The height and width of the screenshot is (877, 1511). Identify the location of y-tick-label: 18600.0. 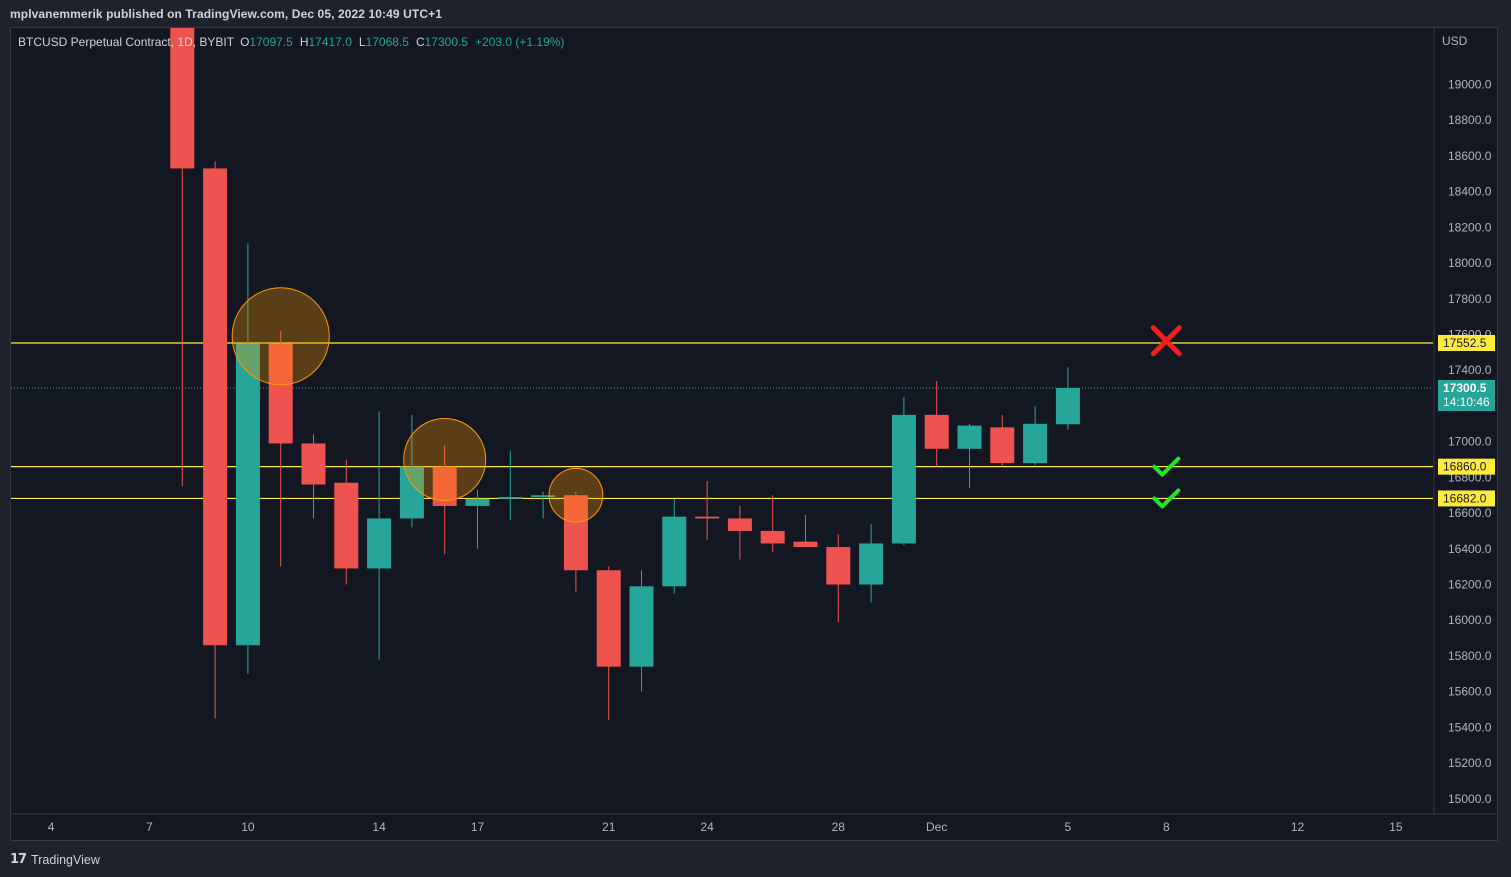
(1470, 156).